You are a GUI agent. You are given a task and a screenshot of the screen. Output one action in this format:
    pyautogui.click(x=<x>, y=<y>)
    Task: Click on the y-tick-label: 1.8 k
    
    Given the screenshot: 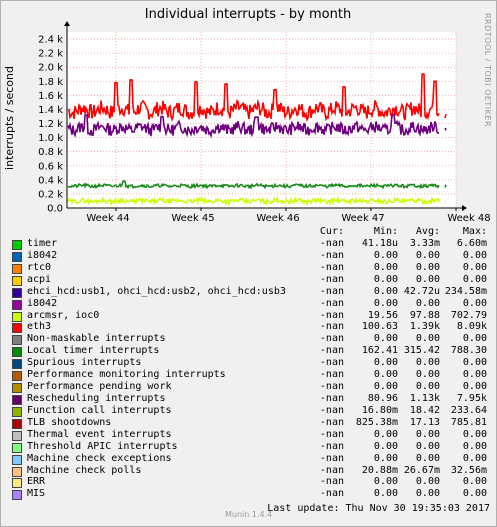 What is the action you would take?
    pyautogui.click(x=50, y=82)
    